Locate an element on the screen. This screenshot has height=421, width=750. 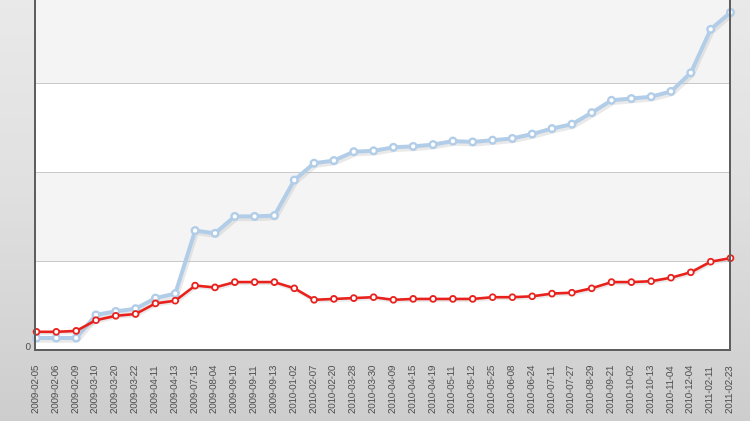
x-tick-label: 2009-02-05 is located at coordinates (35, 389).